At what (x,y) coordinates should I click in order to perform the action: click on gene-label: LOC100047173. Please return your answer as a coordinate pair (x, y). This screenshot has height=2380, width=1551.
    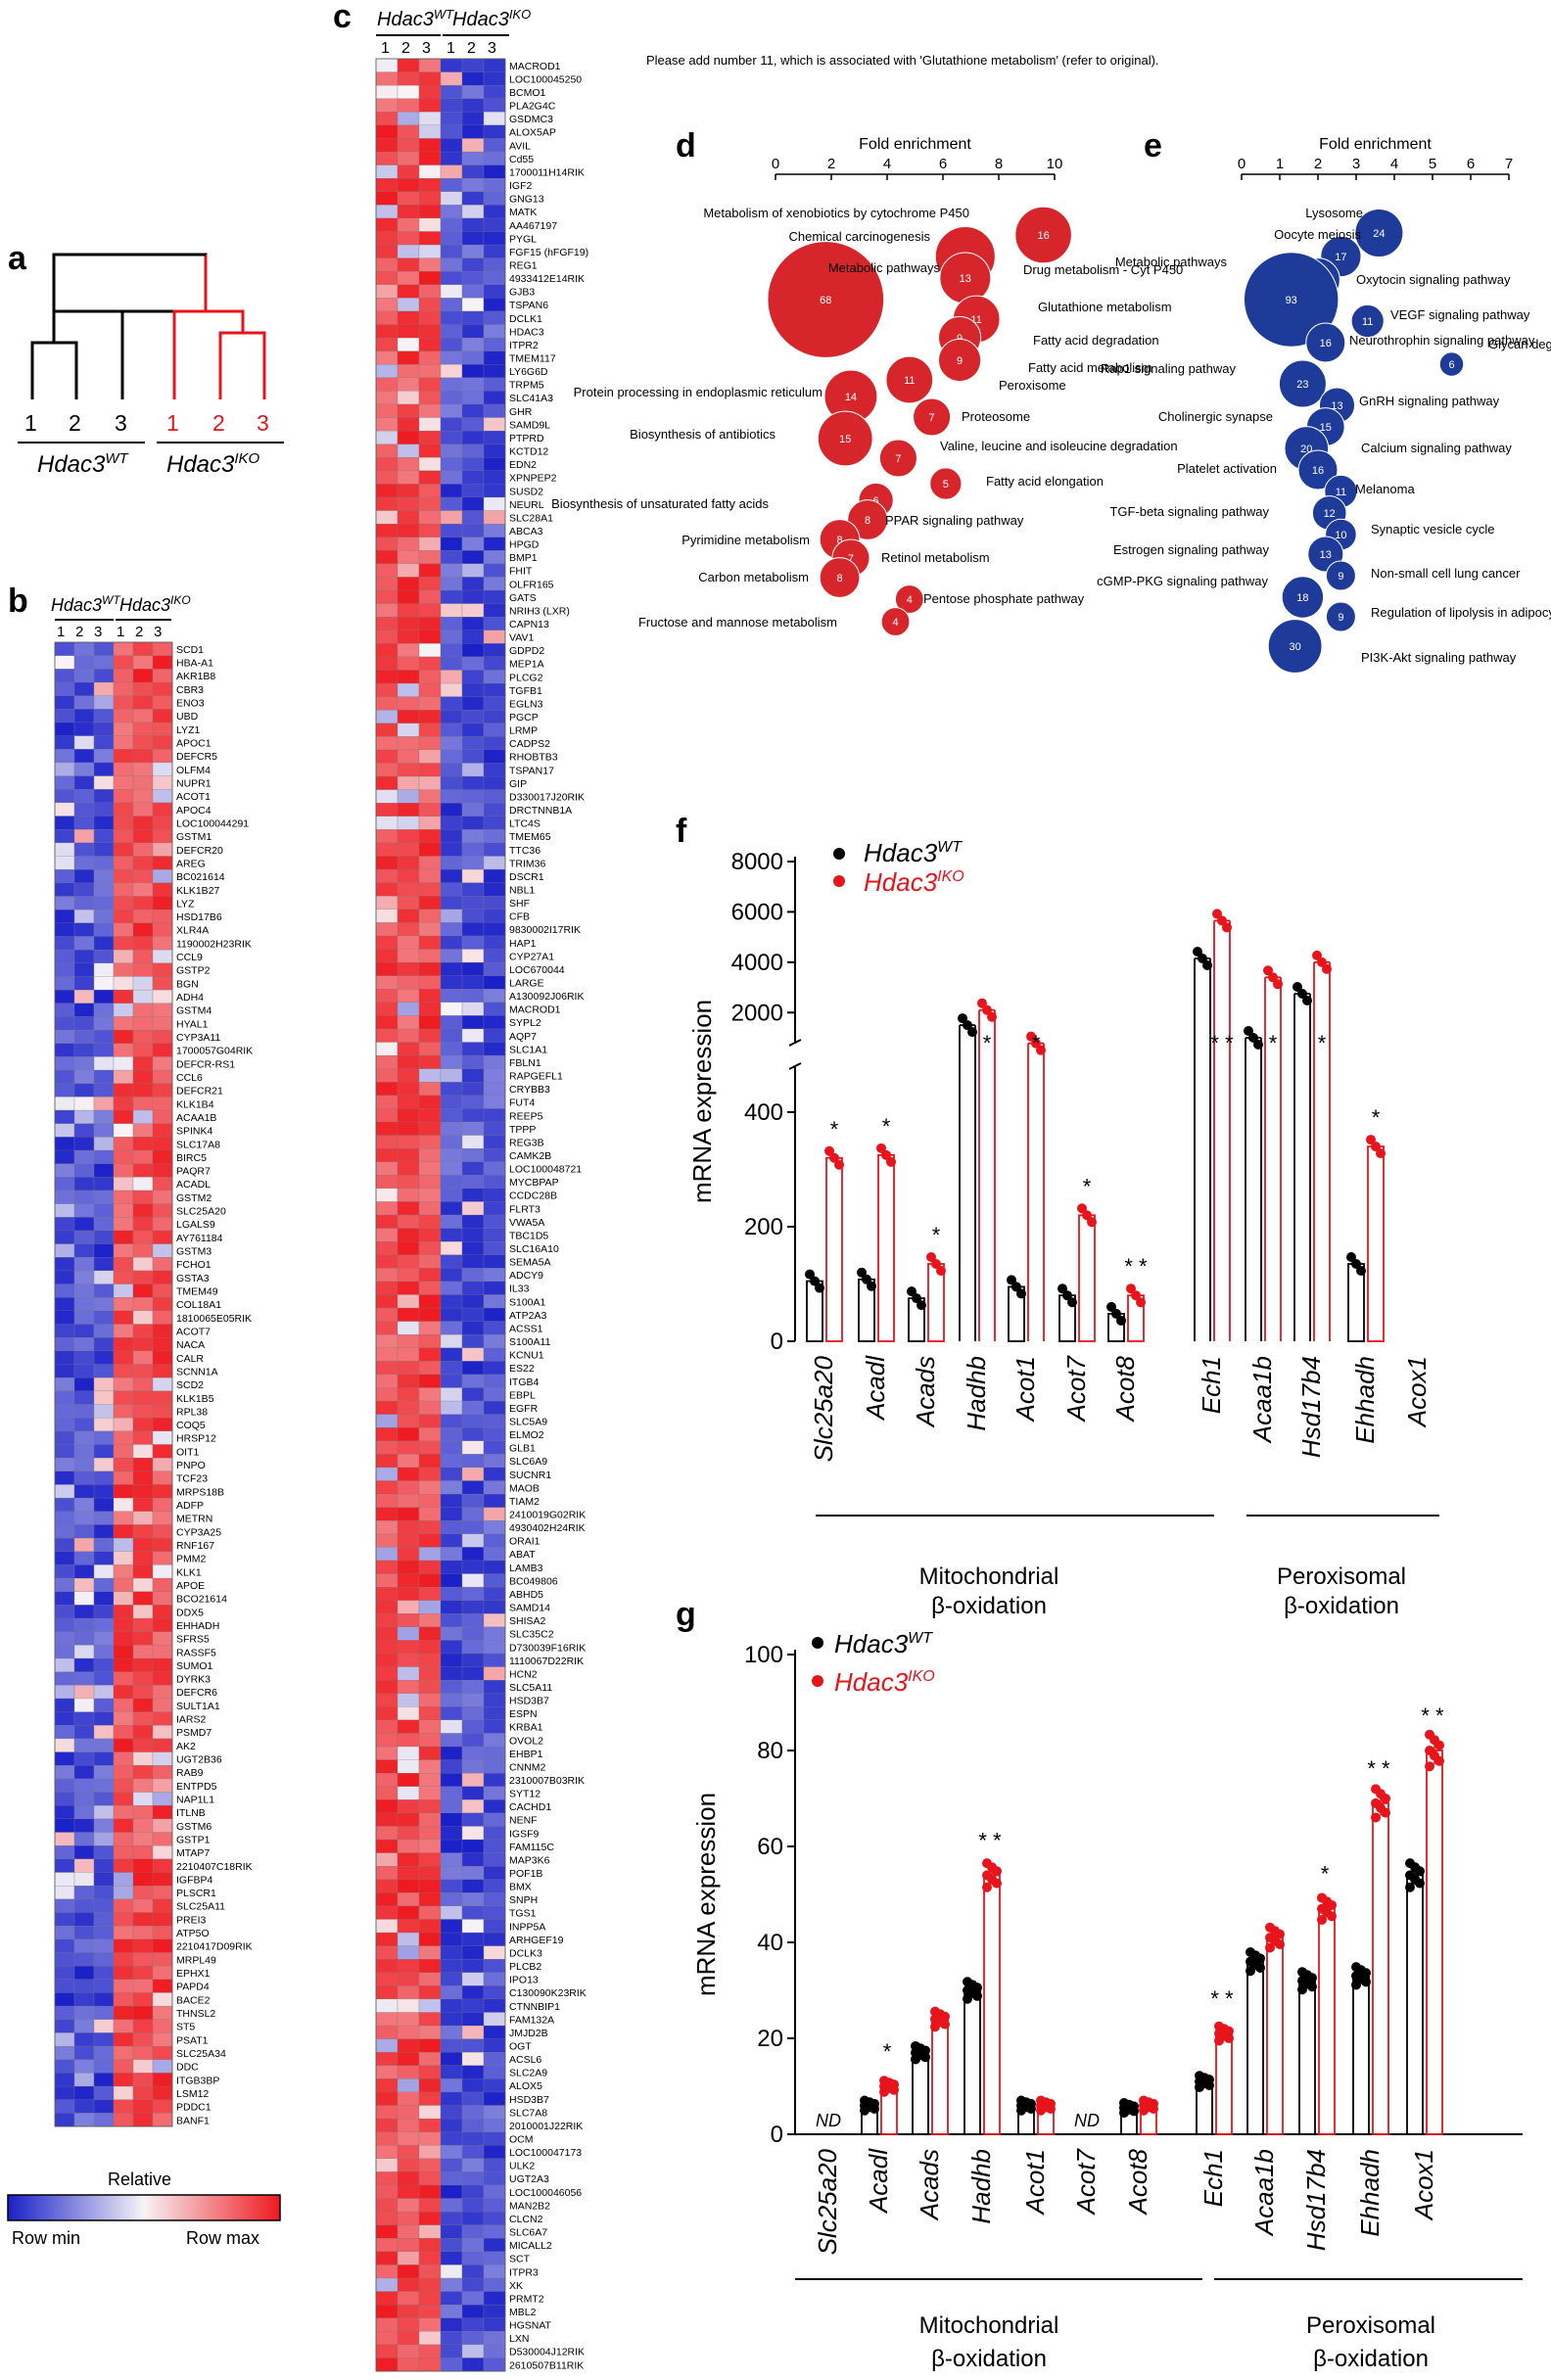
    Looking at the image, I should click on (545, 2153).